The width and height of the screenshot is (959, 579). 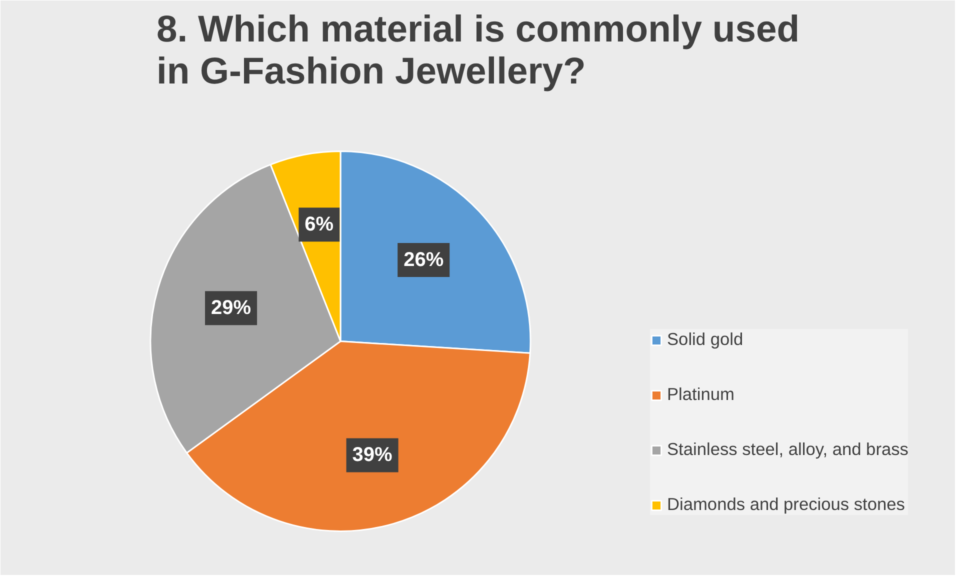 I want to click on legend-label: Stainless steel, alloy, and brass, so click(x=787, y=449).